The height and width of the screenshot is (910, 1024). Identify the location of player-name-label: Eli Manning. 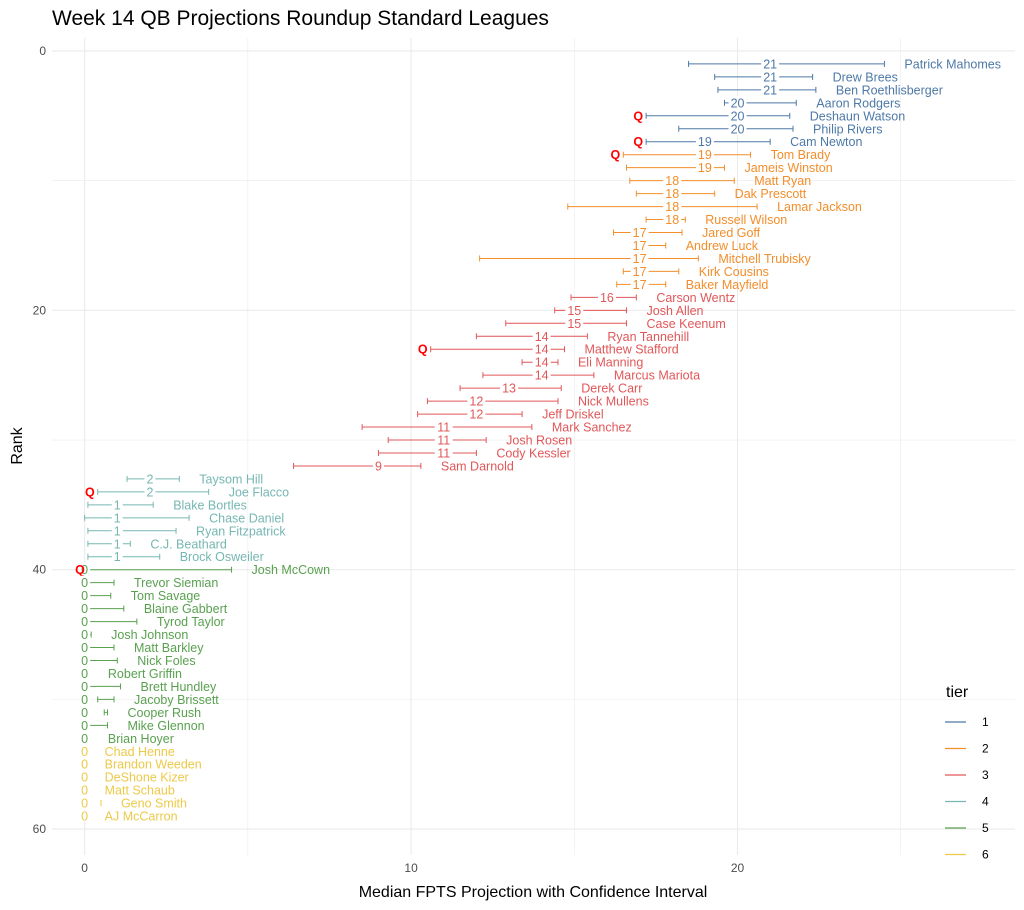
(610, 363).